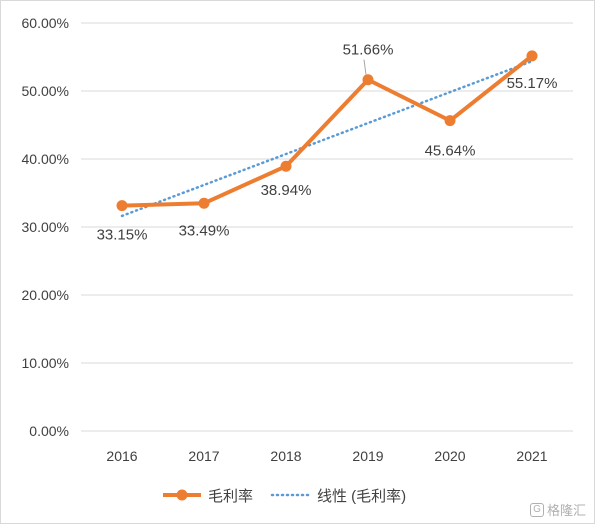 This screenshot has height=524, width=595. What do you see at coordinates (532, 83) in the screenshot?
I see `data-label: 55.17%` at bounding box center [532, 83].